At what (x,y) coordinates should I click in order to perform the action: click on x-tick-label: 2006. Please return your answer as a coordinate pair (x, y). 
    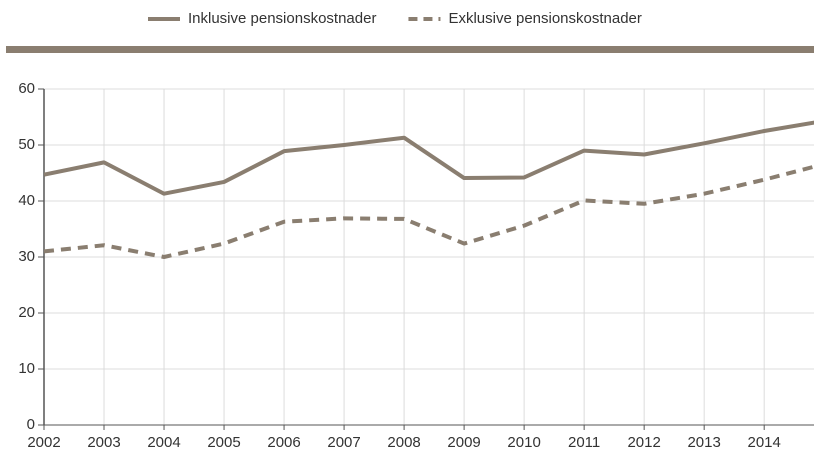
    Looking at the image, I should click on (283, 442).